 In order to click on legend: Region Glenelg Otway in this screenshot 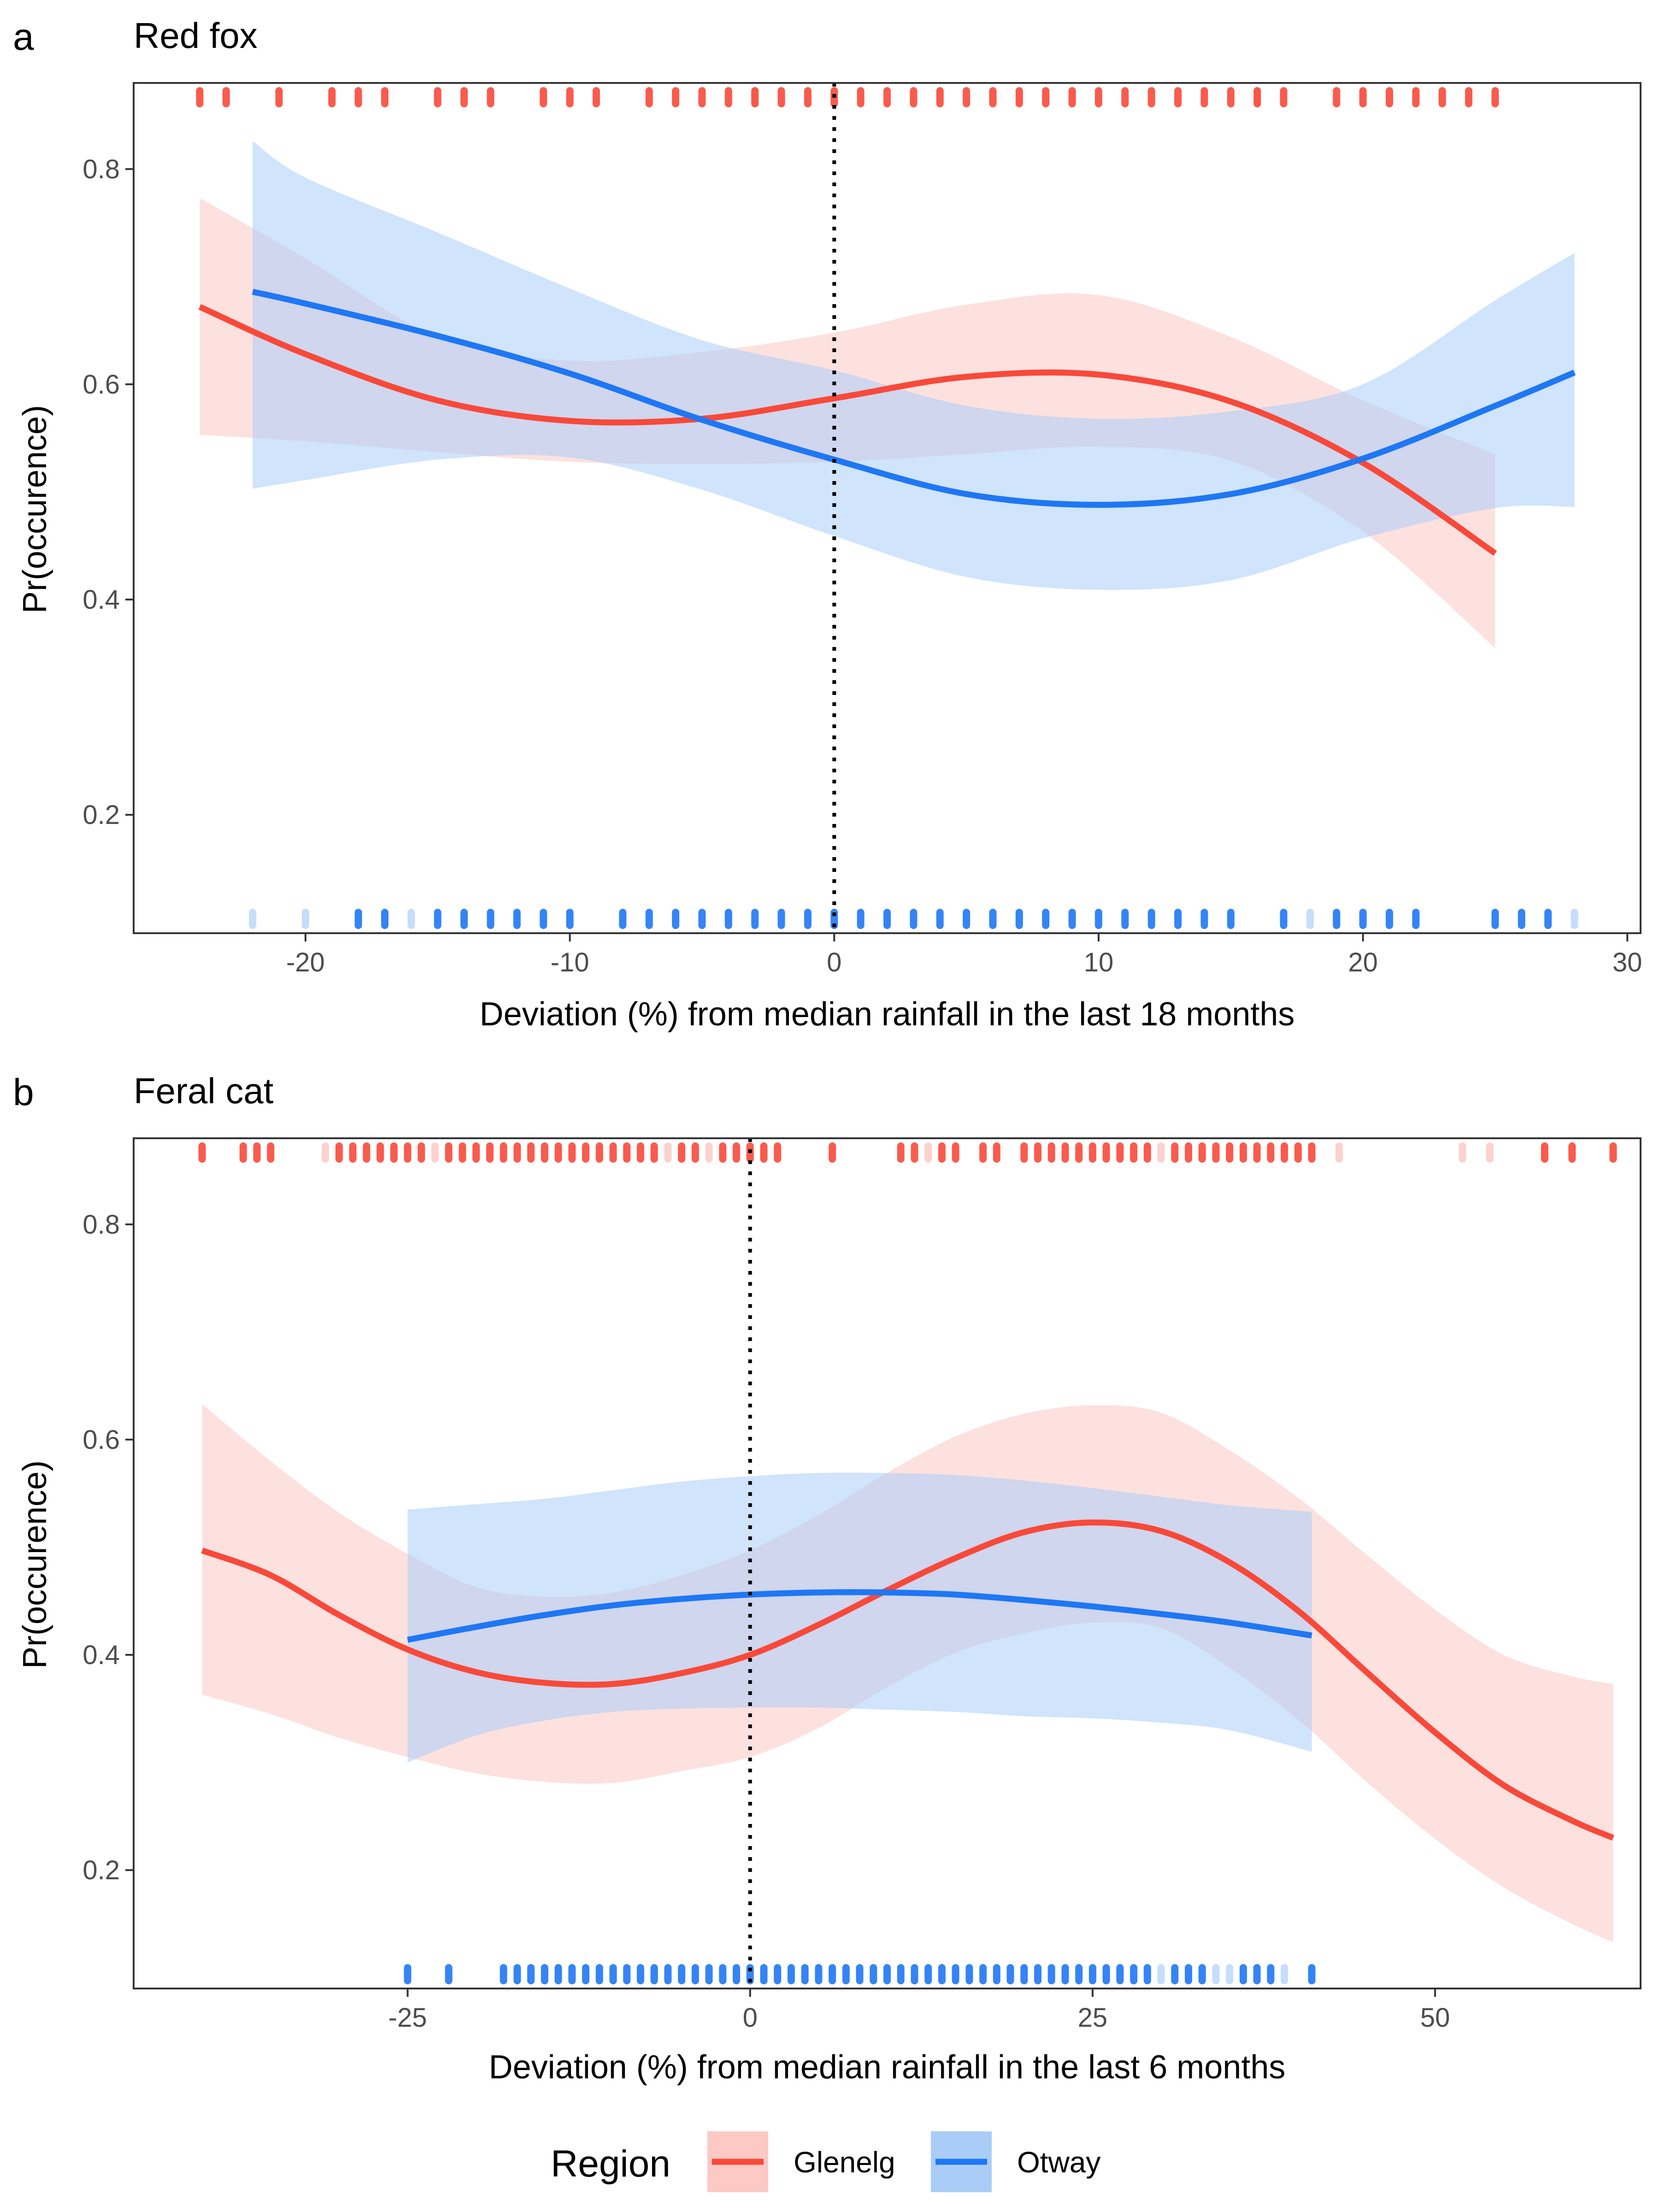, I will do `click(825, 2161)`.